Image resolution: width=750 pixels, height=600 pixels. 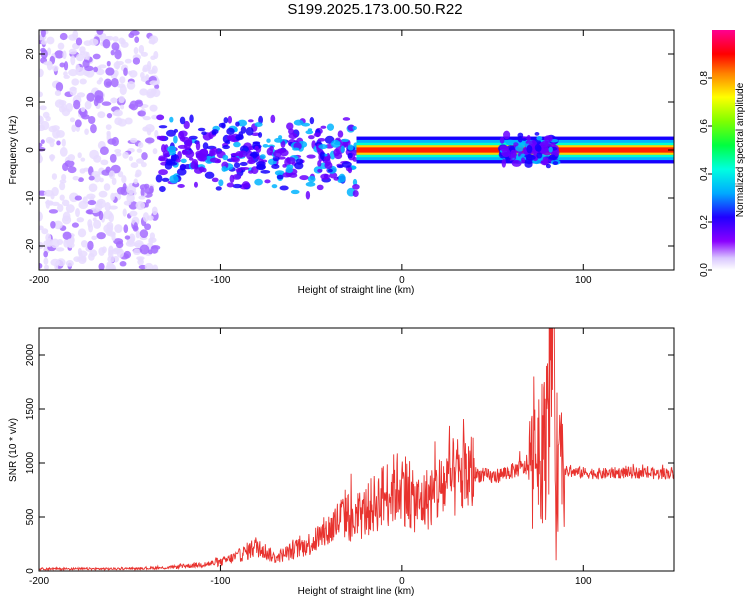 What do you see at coordinates (220, 280) in the screenshot?
I see `spectrogram-x-tick-label: -100` at bounding box center [220, 280].